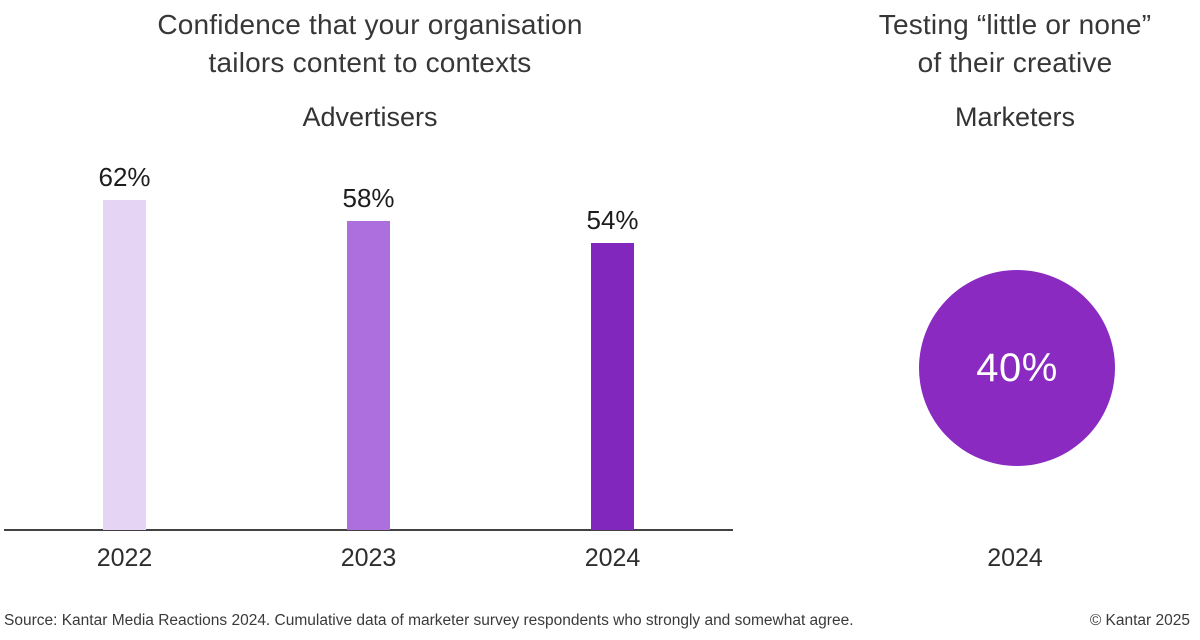 This screenshot has height=640, width=1200. I want to click on right-chart-year-label: 2024, so click(1015, 558).